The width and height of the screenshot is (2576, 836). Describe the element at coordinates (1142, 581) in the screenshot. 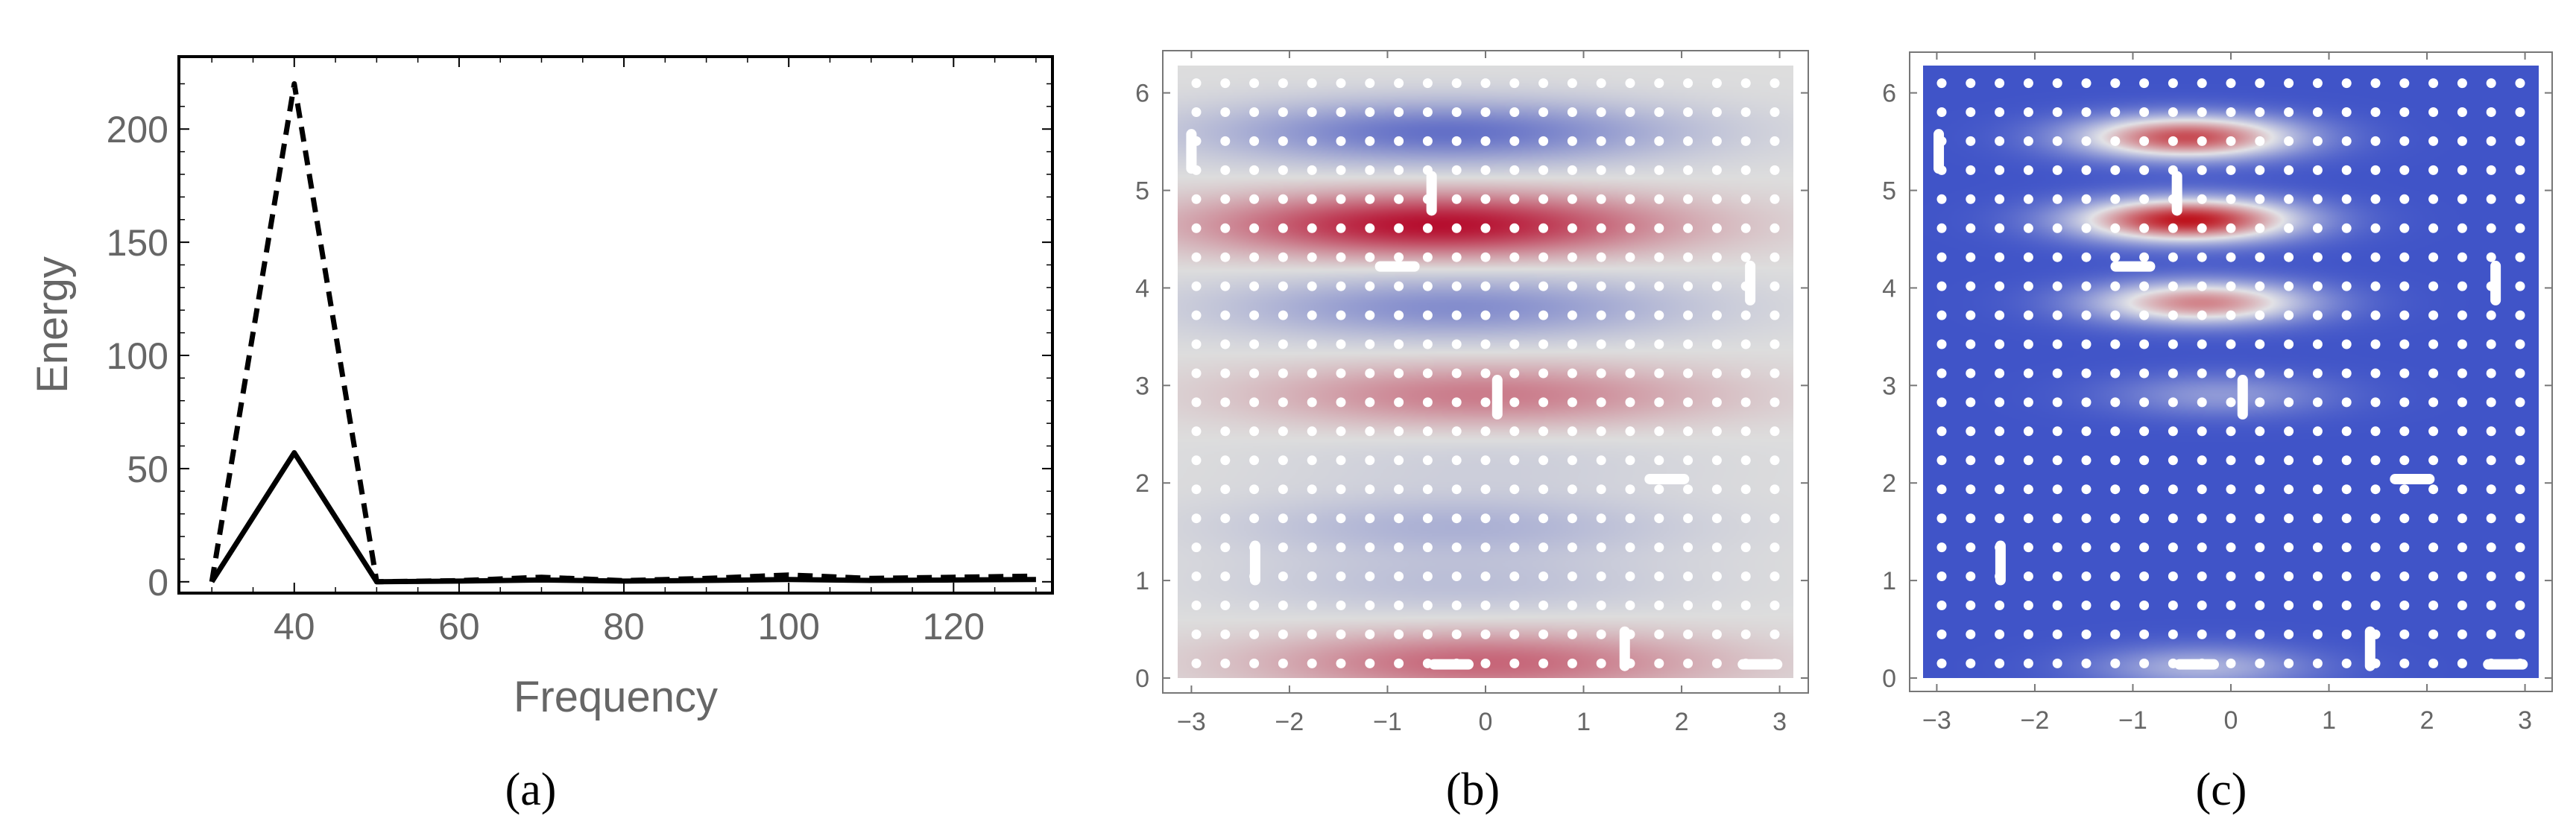

I see `y-tick-label-1: 1` at that location.